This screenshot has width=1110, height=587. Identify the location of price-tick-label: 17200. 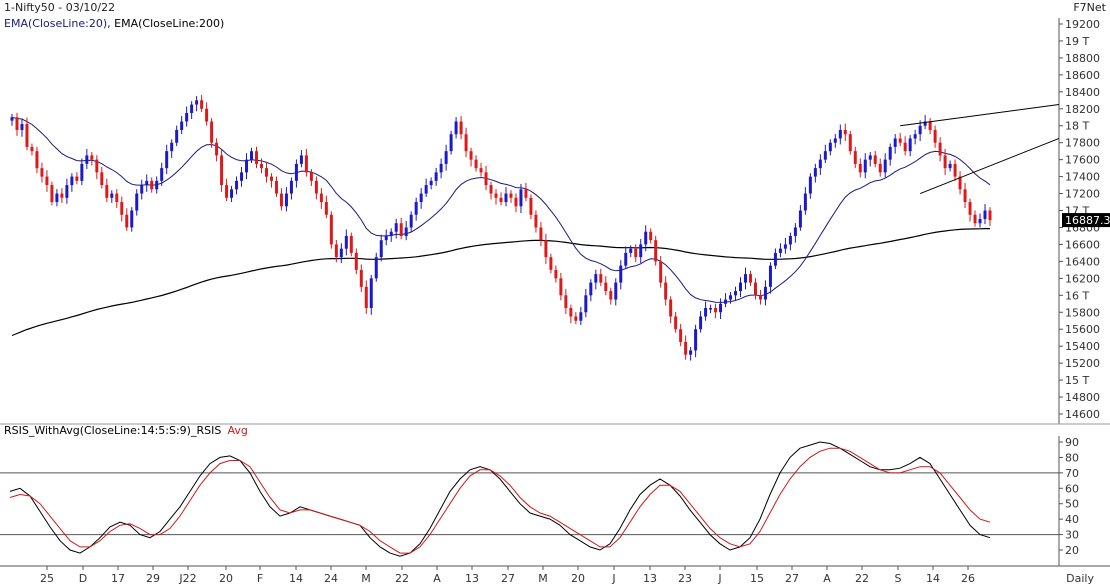
(1082, 194).